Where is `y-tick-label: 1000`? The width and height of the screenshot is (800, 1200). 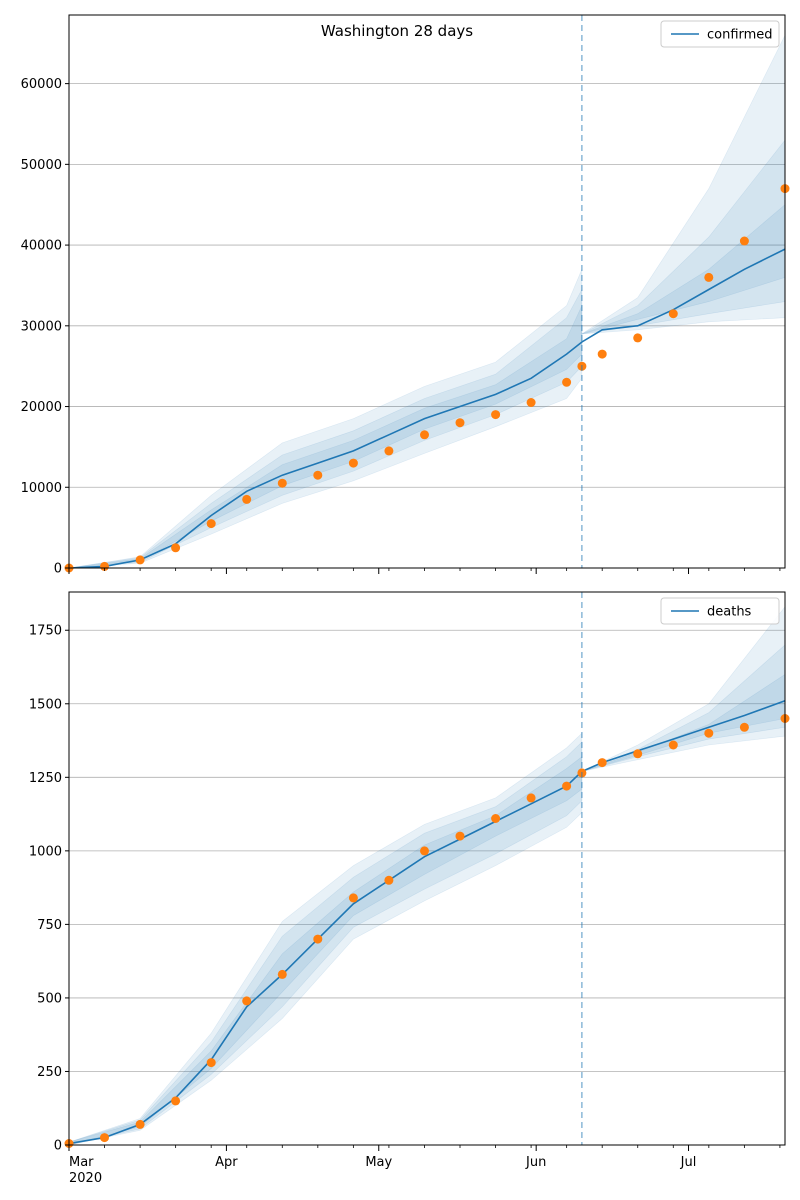 y-tick-label: 1000 is located at coordinates (45, 851).